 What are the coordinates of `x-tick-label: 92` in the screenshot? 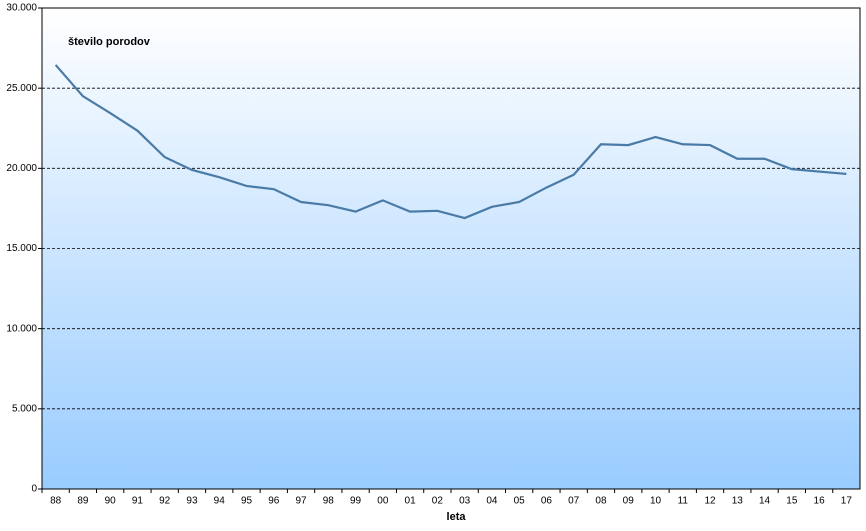 It's located at (165, 501).